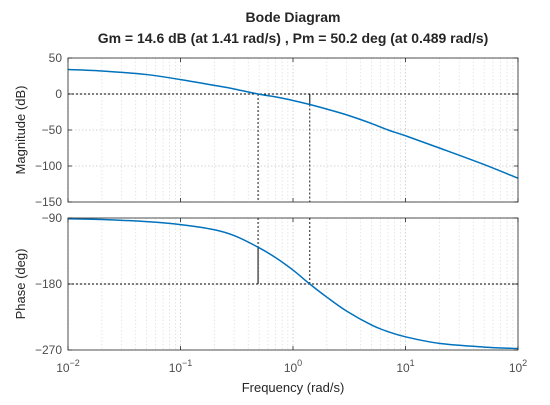  Describe the element at coordinates (52, 130) in the screenshot. I see `magnitude-y-tick-label: −50` at that location.